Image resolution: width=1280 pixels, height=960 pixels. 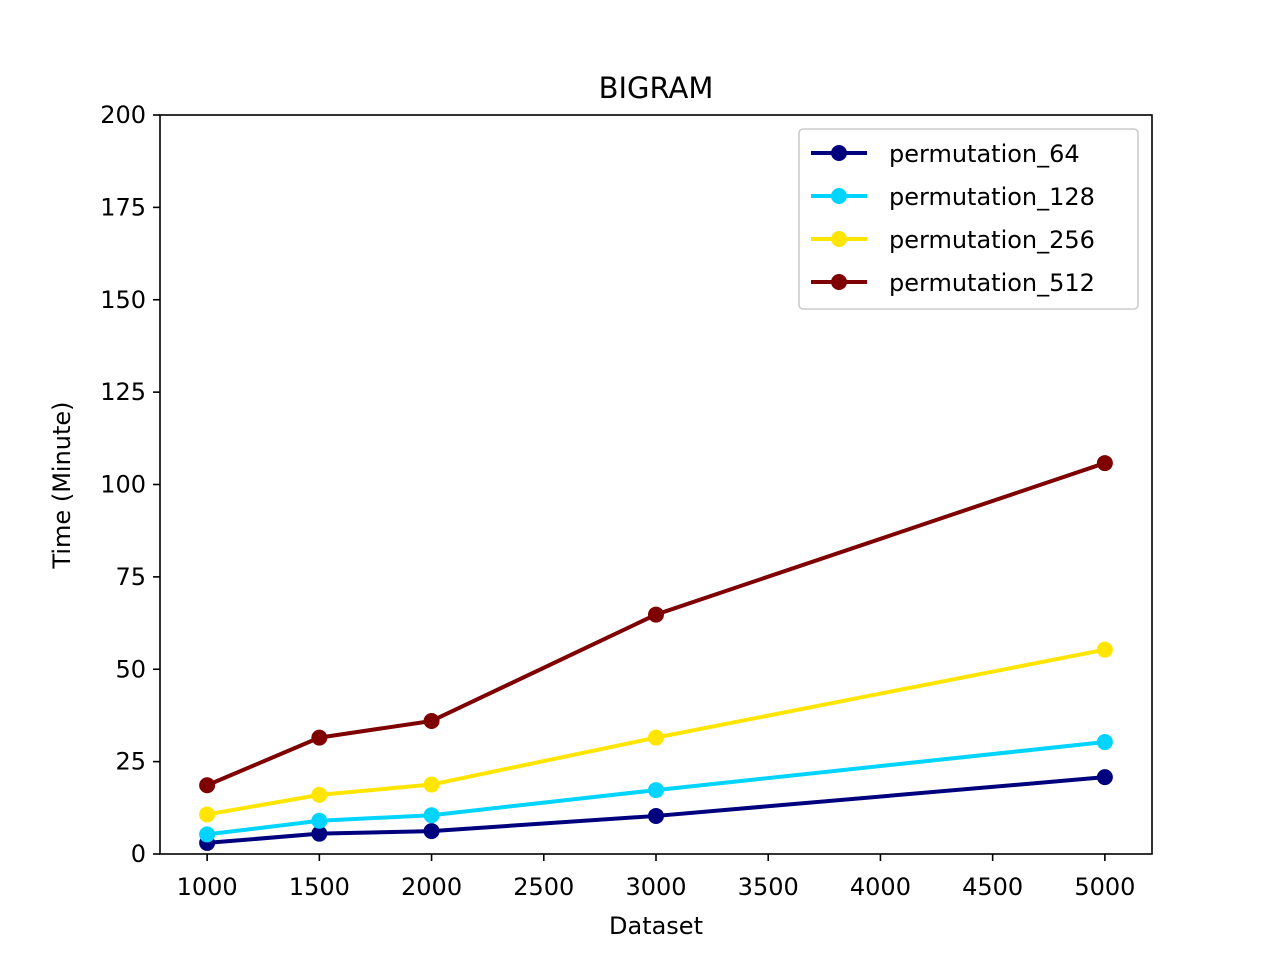 I want to click on legend-label-permutation_64: permutation_64, so click(x=984, y=154).